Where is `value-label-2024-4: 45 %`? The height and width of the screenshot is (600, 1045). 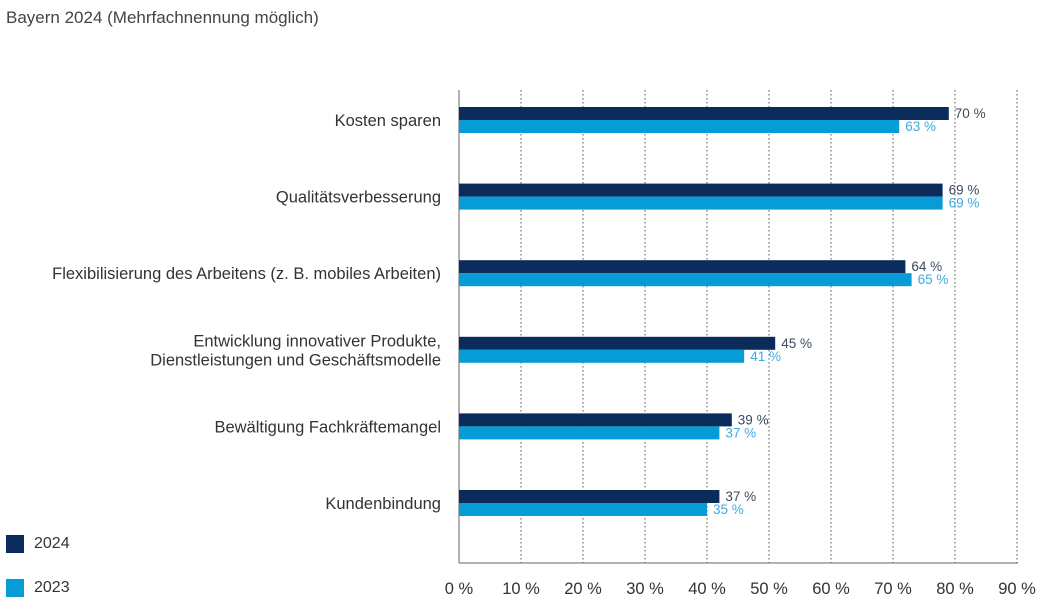 value-label-2024-4: 45 % is located at coordinates (796, 343).